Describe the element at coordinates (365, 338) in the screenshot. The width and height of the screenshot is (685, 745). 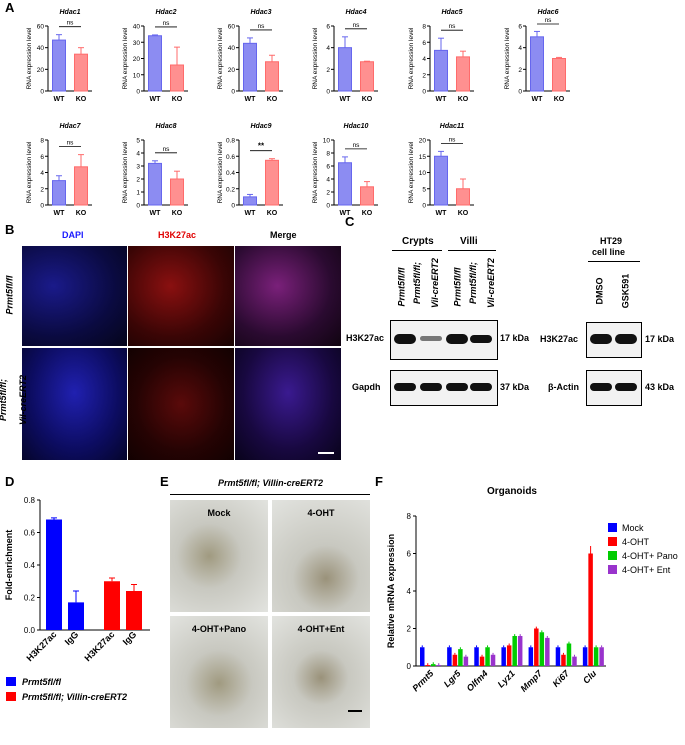
I see `h3k27ac-label: H3K27ac` at that location.